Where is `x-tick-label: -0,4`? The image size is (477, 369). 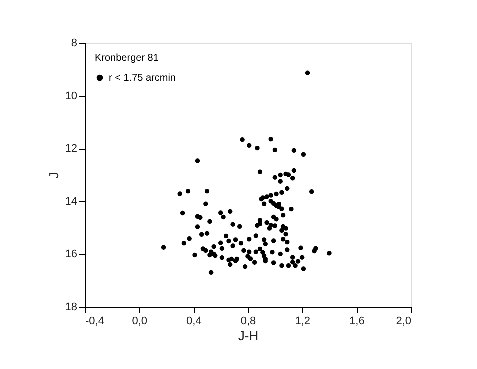
x-tick-label: -0,4 is located at coordinates (95, 322).